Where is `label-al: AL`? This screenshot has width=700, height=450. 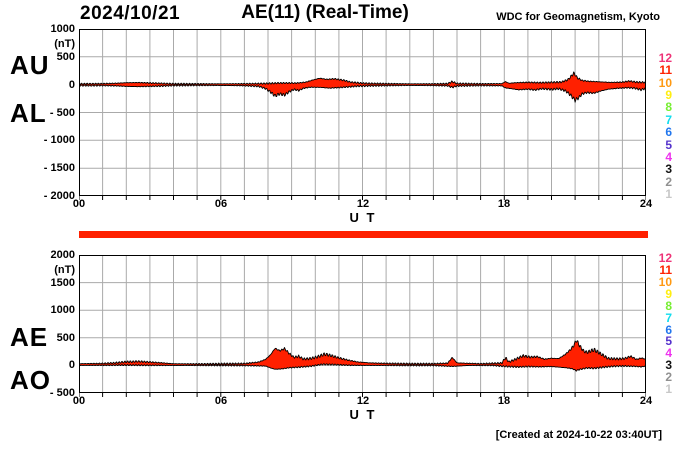 label-al: AL is located at coordinates (28, 113).